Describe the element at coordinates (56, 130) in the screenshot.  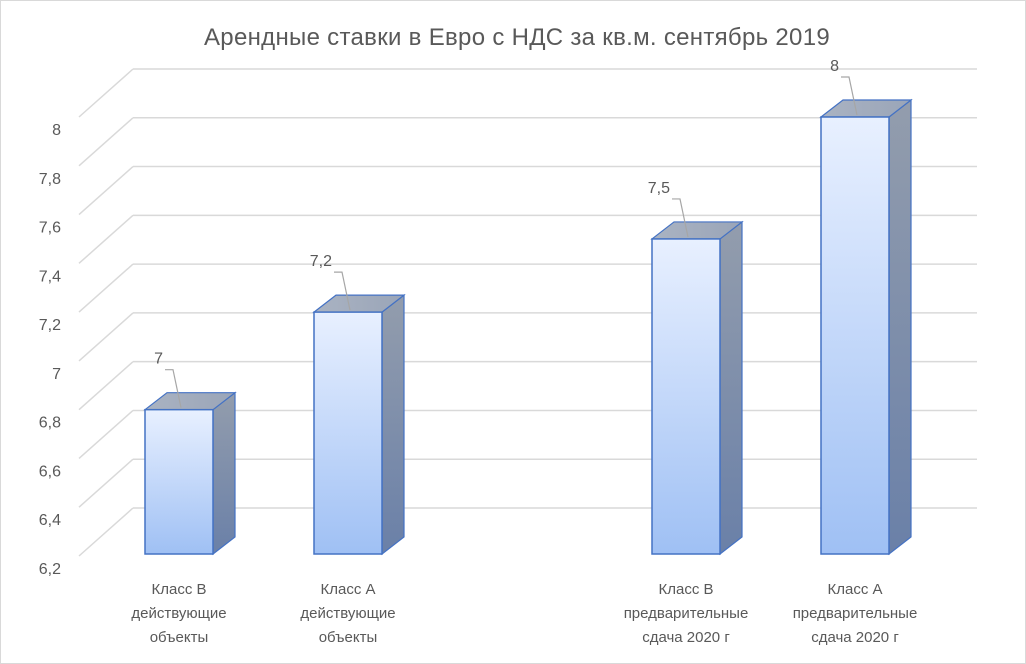
I see `y-tick-label: 8` at that location.